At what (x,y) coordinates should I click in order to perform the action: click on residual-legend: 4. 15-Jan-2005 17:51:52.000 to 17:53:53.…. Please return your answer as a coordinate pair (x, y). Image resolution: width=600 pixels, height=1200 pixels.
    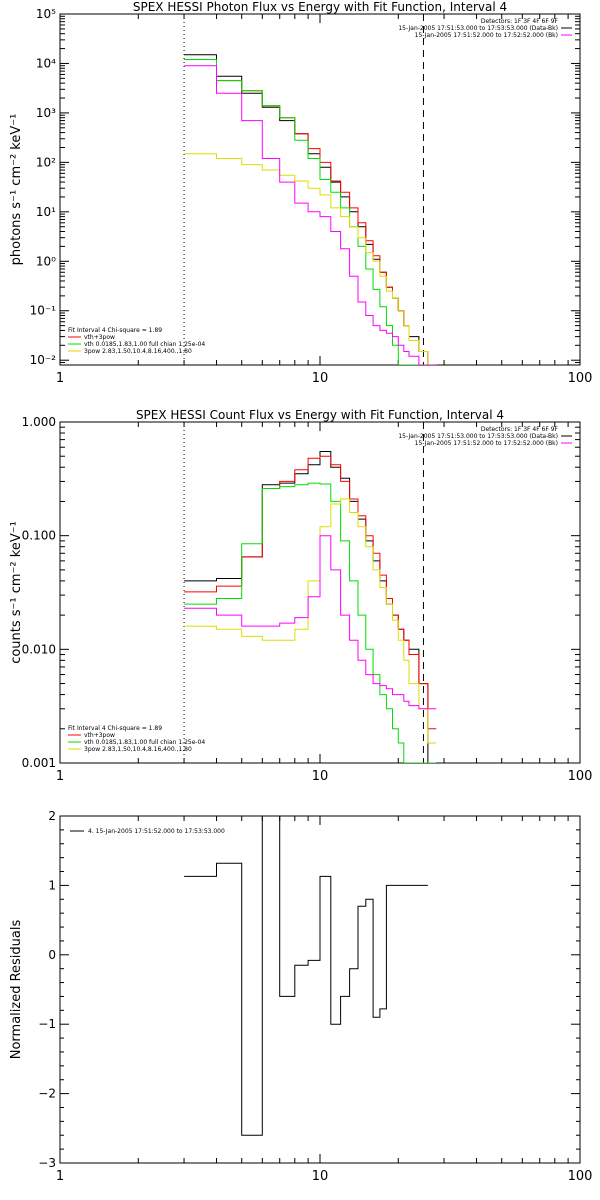
    Looking at the image, I should click on (156, 831).